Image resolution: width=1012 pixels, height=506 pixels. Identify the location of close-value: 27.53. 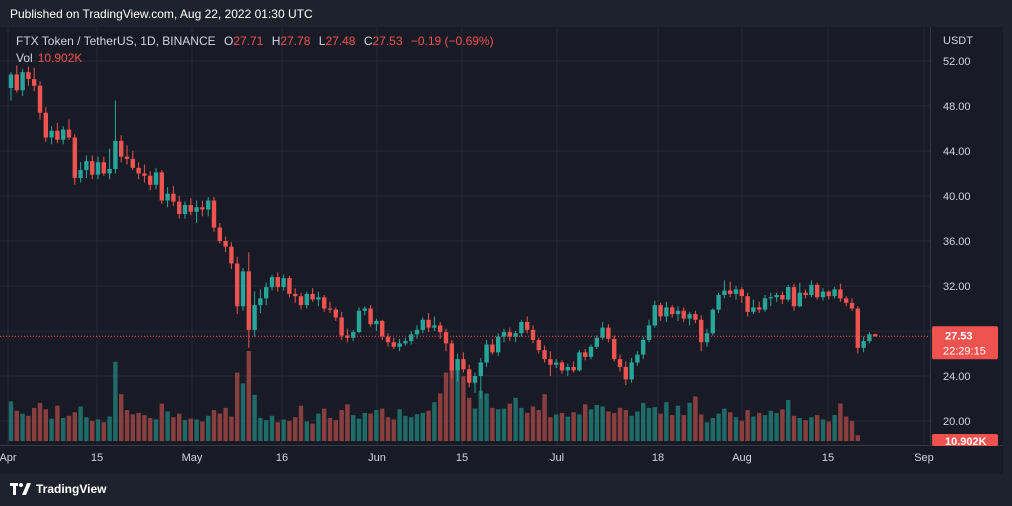
(387, 41).